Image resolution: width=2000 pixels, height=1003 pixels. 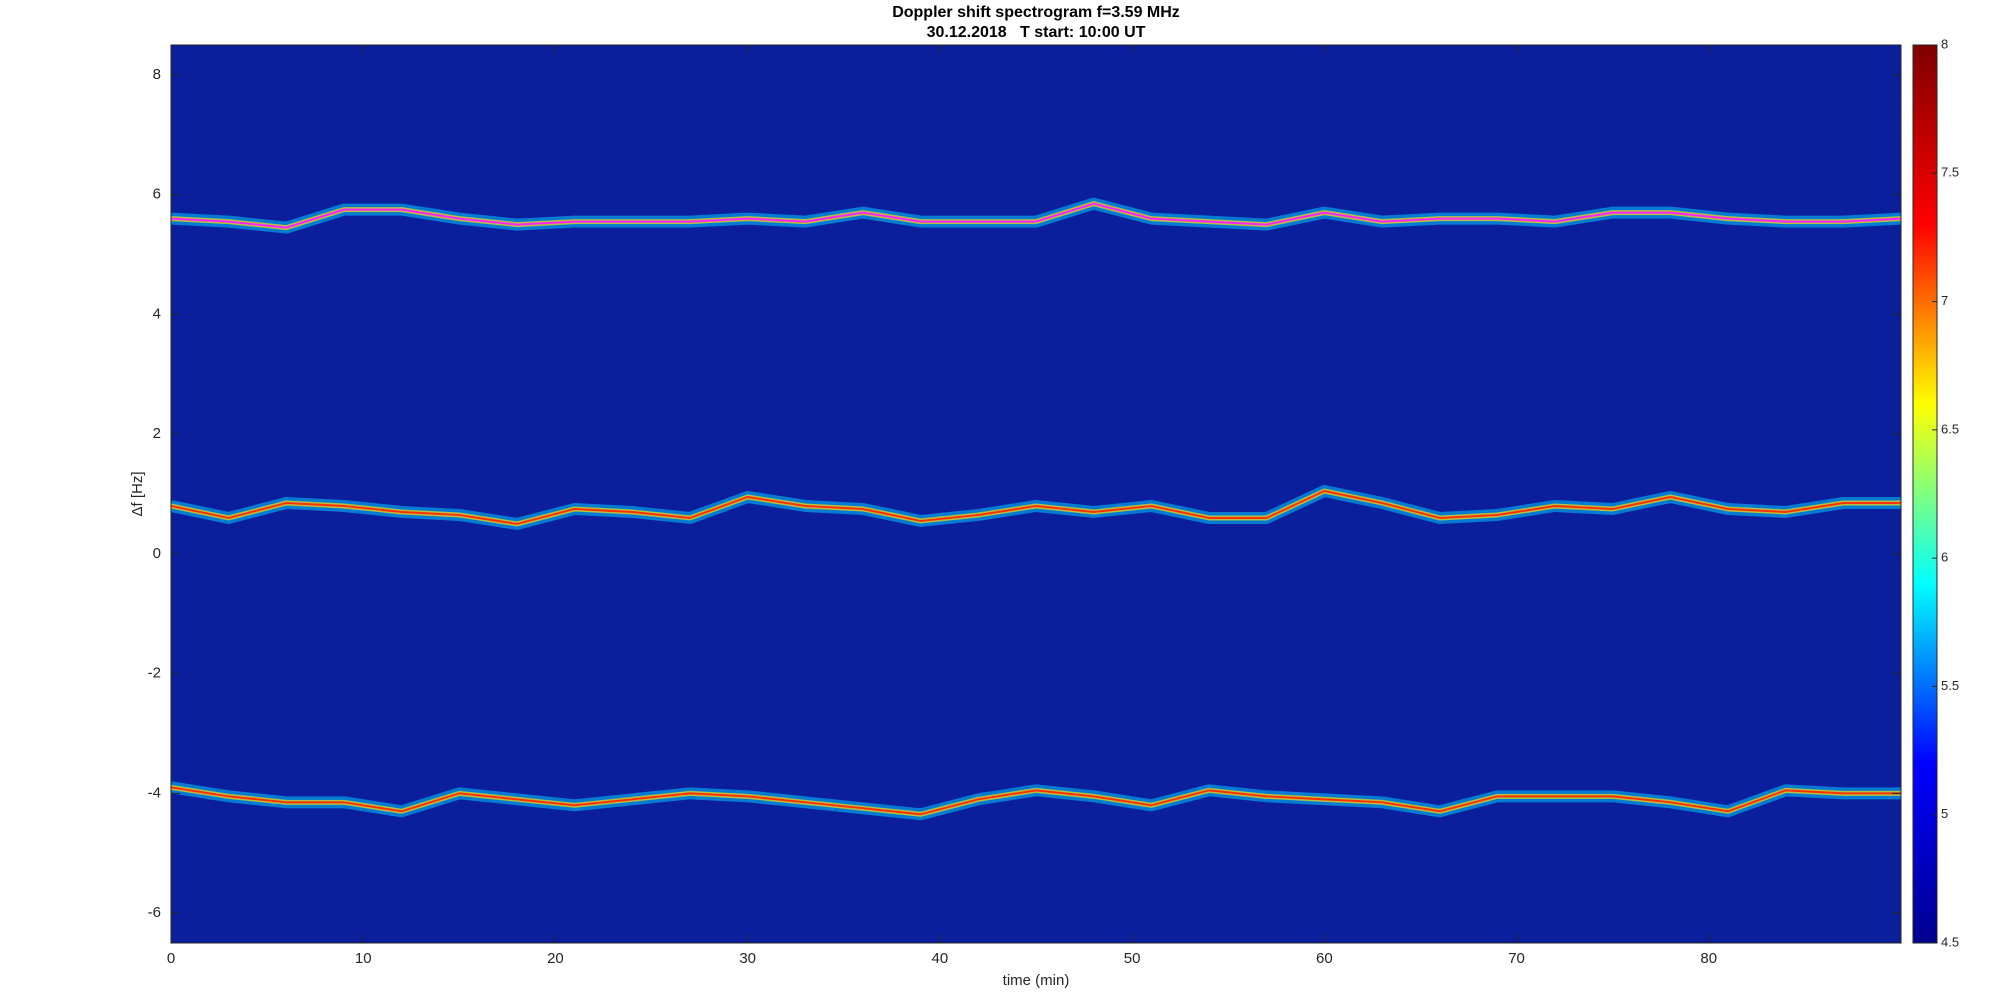 I want to click on x-tick-label: 80, so click(x=1708, y=958).